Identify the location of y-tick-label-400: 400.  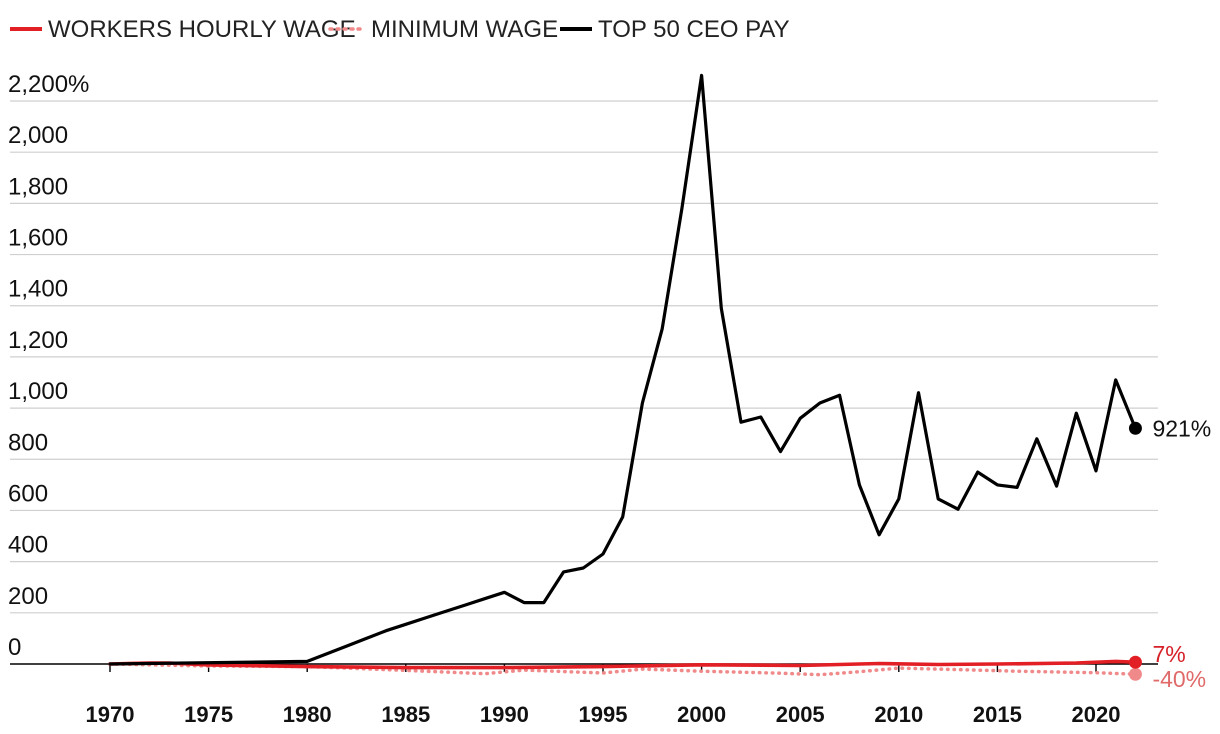
(28, 545).